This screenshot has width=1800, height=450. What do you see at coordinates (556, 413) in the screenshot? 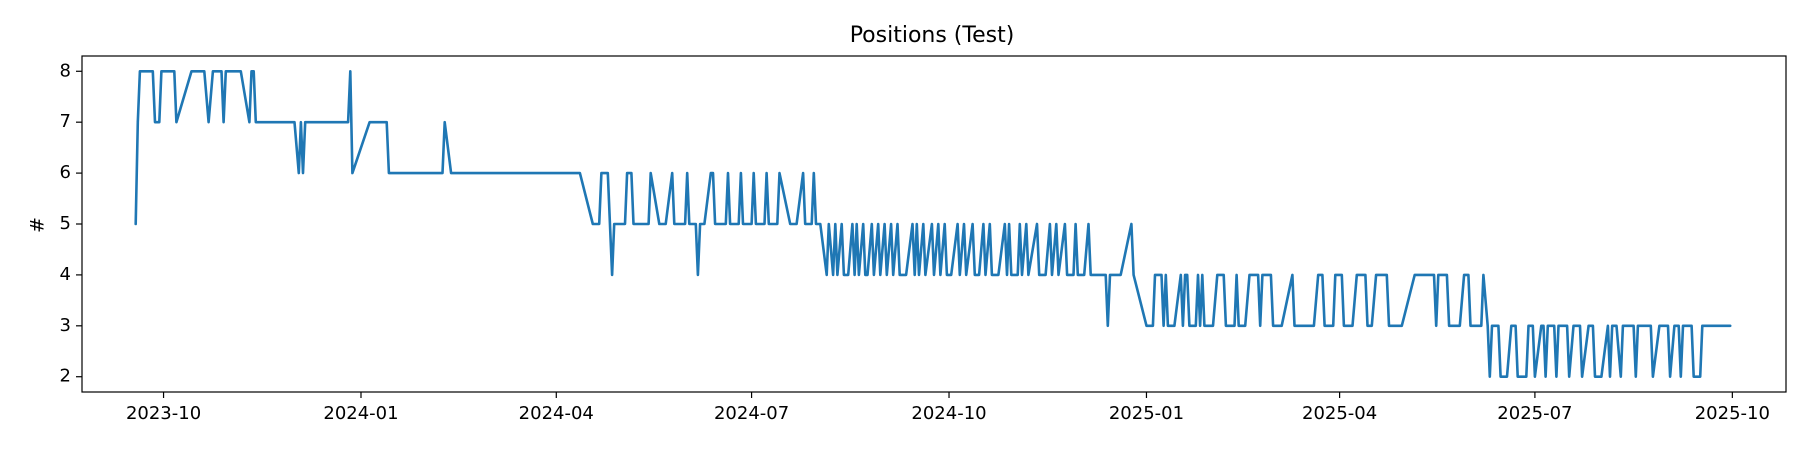
I see `x-tick-label: 2024-04` at bounding box center [556, 413].